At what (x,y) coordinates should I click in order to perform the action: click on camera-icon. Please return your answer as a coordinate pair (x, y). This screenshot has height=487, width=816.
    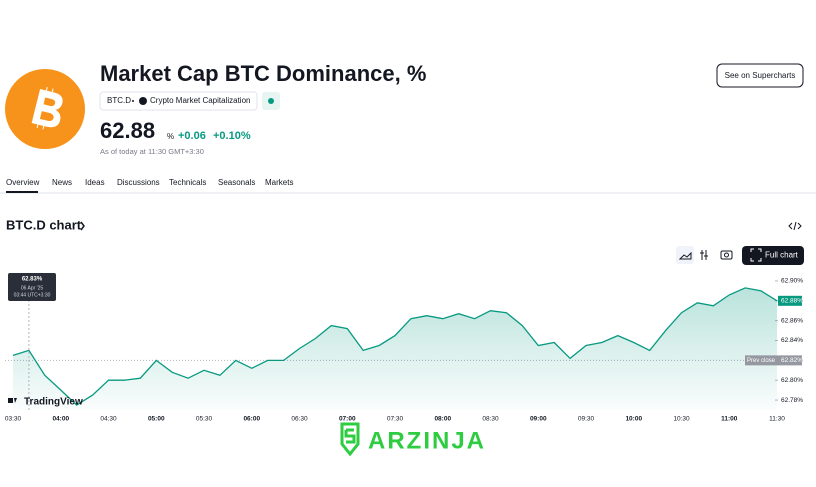
    Looking at the image, I should click on (726, 255).